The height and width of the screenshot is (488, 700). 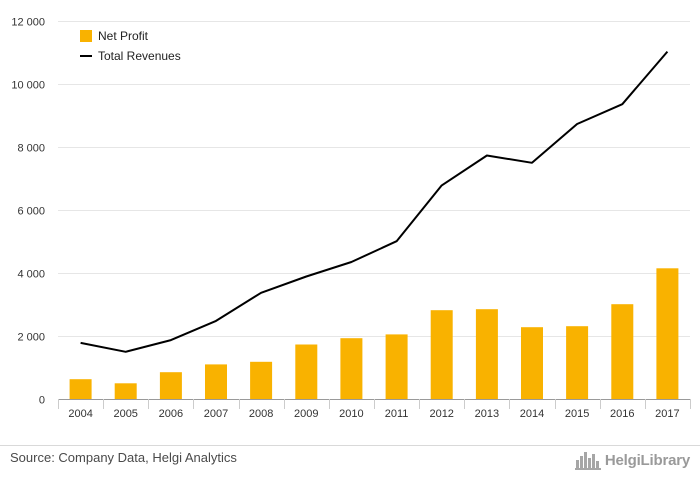 I want to click on y-tick-label: 12 000, so click(x=28, y=23).